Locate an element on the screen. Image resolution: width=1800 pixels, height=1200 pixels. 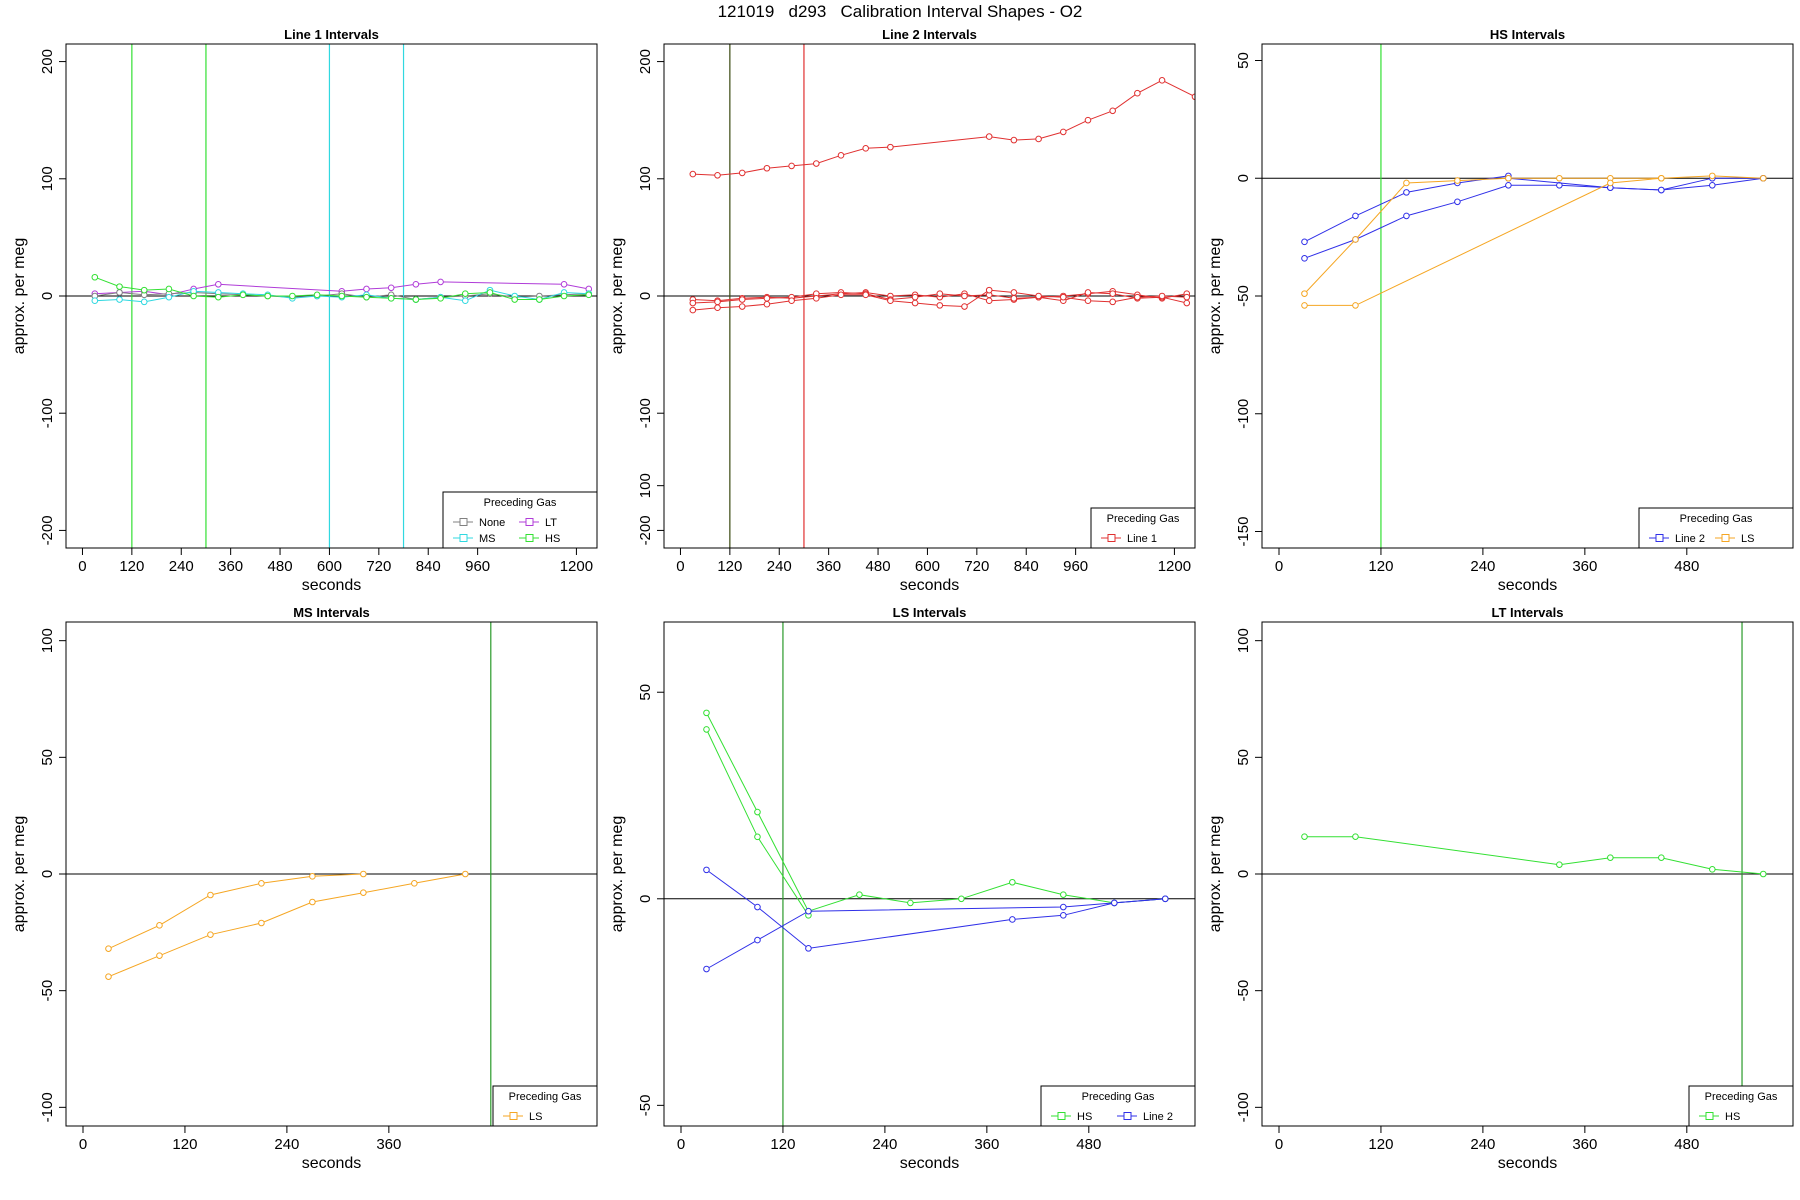
chart-title: LS Intervals is located at coordinates (930, 612).